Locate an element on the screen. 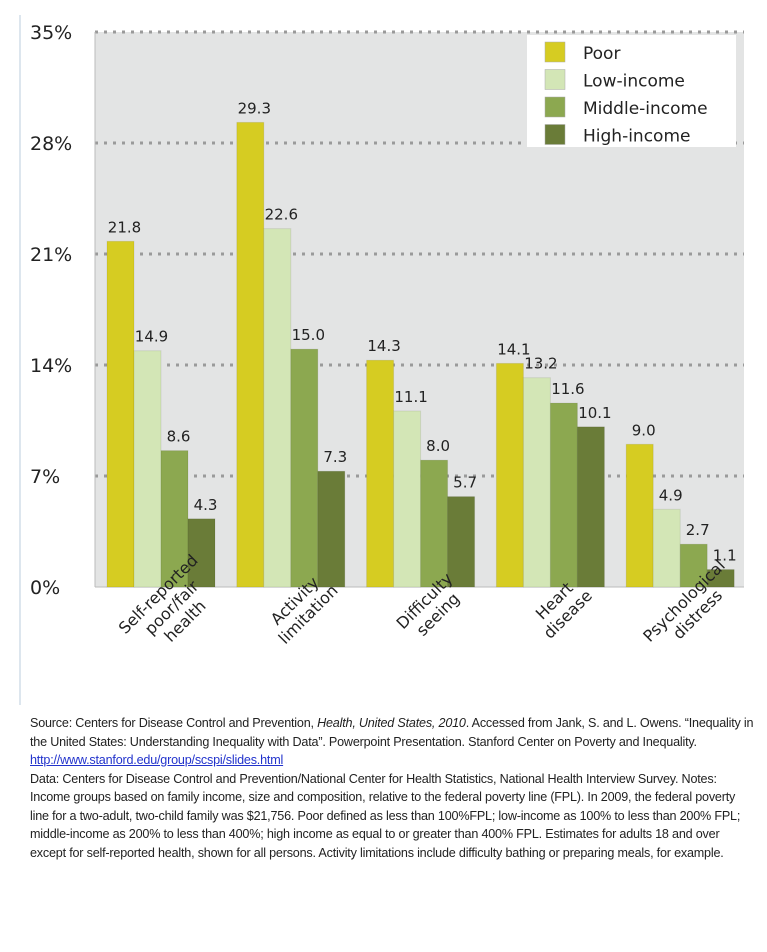 This screenshot has height=952, width=767. y-tick-label: 35% is located at coordinates (51, 33).